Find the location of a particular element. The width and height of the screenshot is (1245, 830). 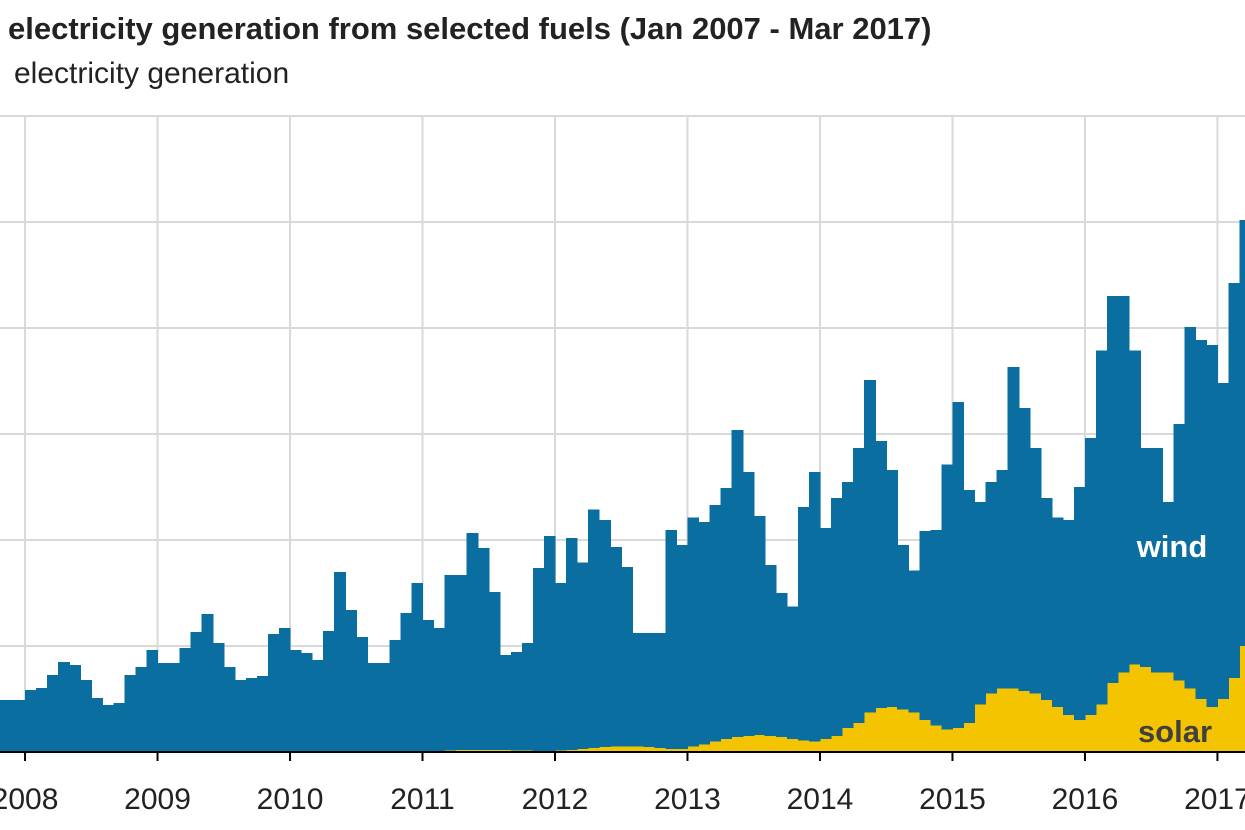

x-axis: 2008 2009 2010 2011 2012 2013 2014 2015 2016 2017 is located at coordinates (622, 783).